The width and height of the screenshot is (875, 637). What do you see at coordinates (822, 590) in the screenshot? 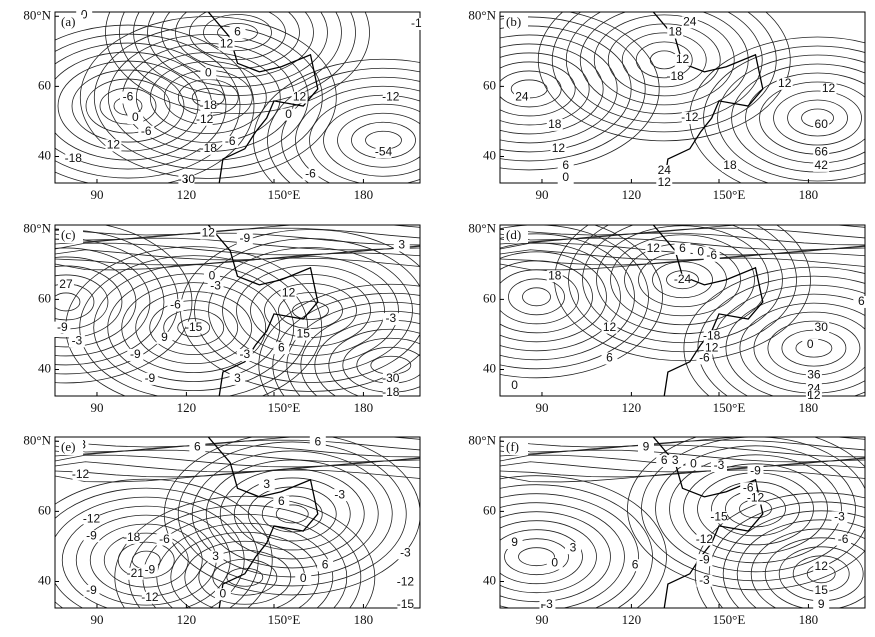
I see `contour-label: 15` at bounding box center [822, 590].